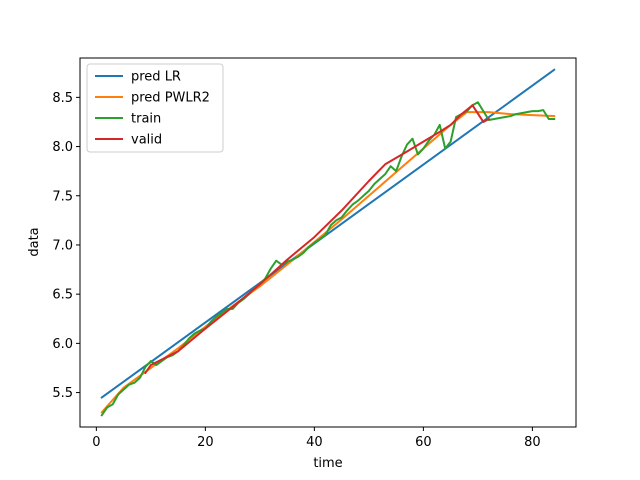  Describe the element at coordinates (170, 98) in the screenshot. I see `legend-label: pred PWLR2` at that location.